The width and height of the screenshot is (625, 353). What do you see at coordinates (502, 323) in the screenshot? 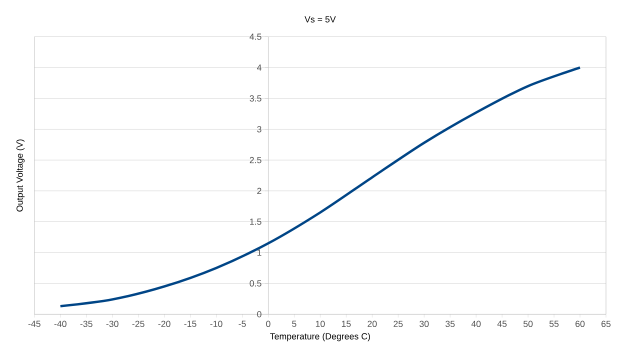
I see `x-tick-label: 45` at bounding box center [502, 323].